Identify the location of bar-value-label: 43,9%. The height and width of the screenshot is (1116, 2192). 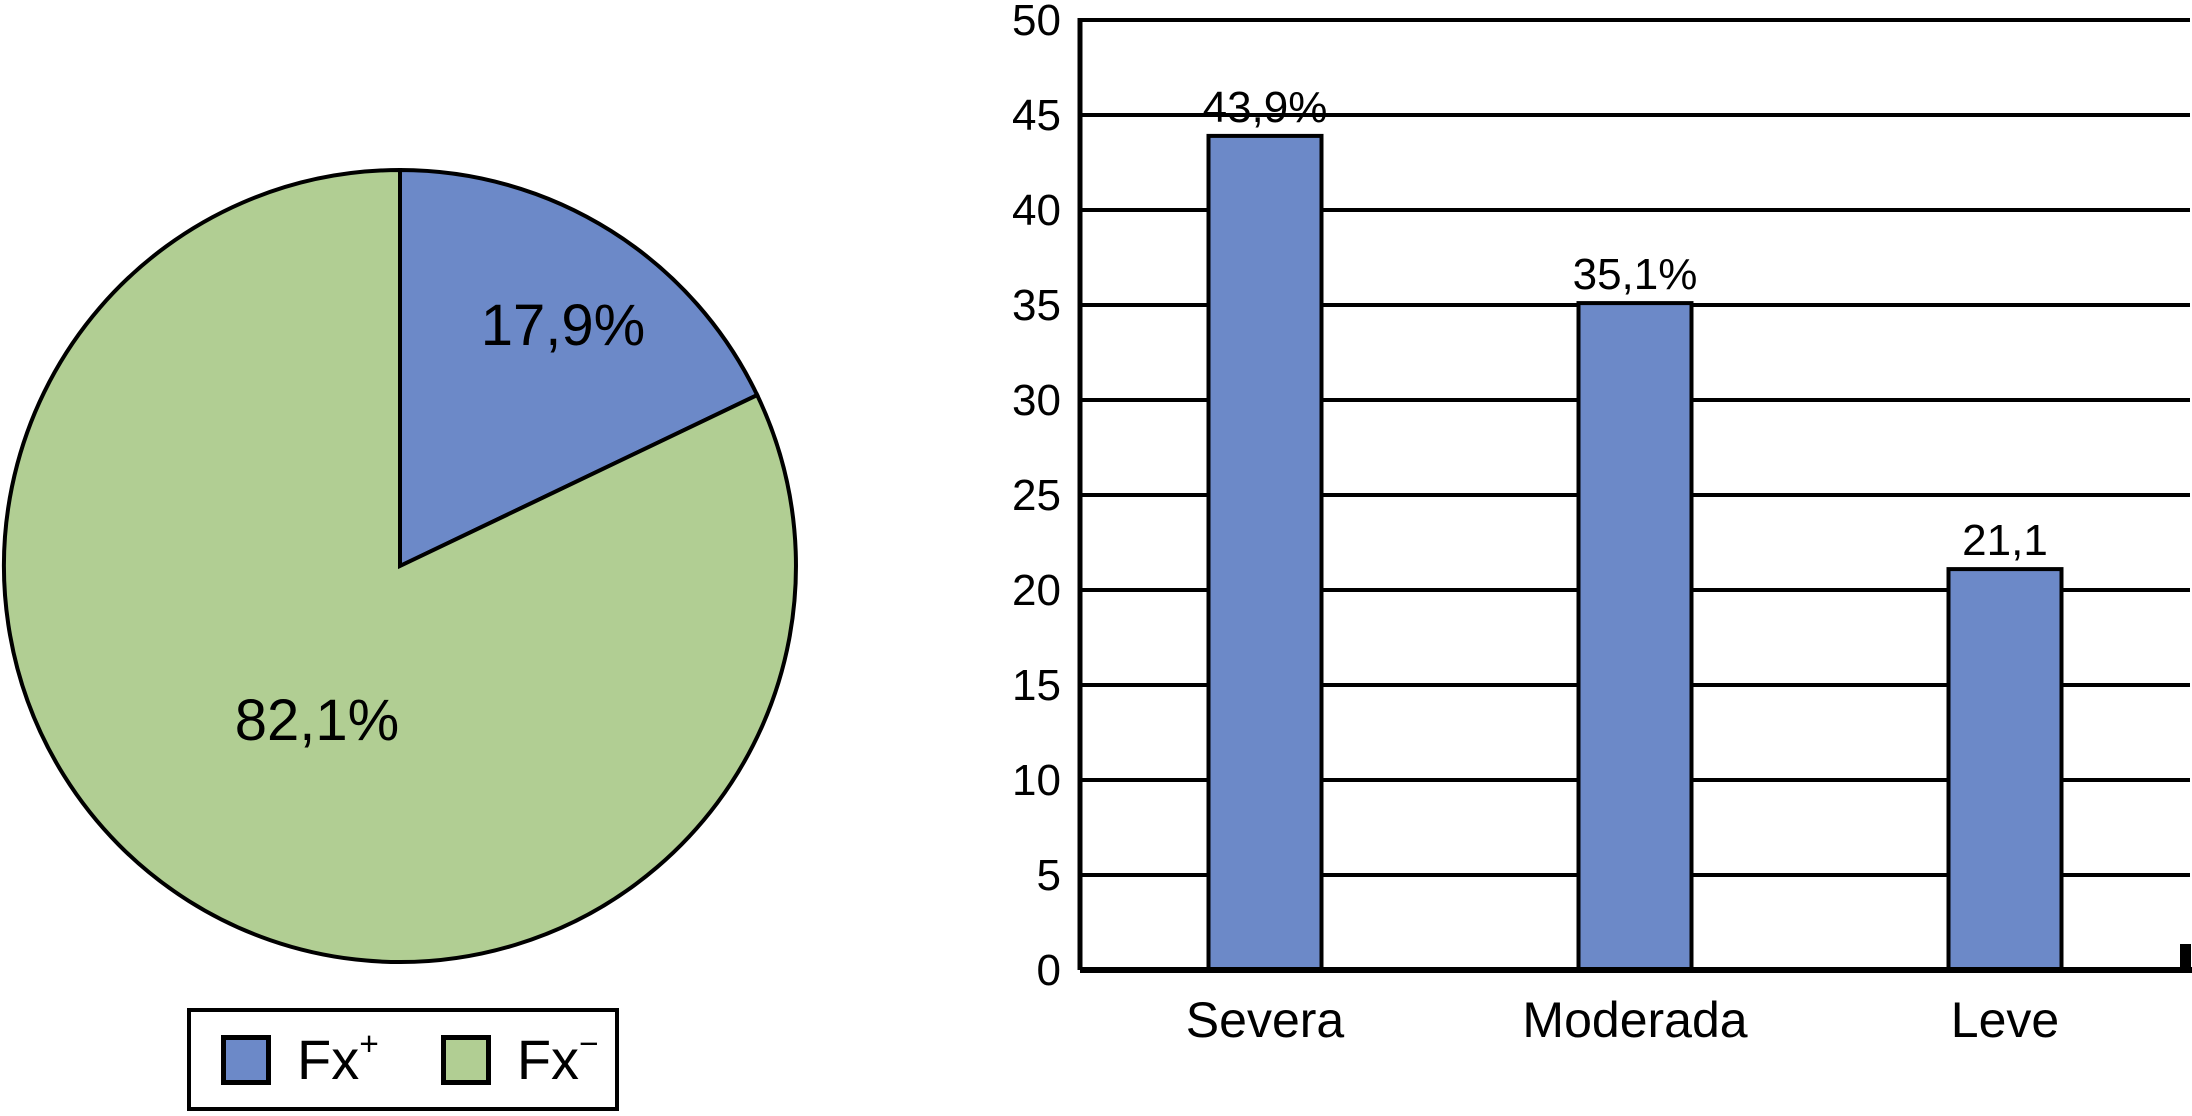
(1265, 107).